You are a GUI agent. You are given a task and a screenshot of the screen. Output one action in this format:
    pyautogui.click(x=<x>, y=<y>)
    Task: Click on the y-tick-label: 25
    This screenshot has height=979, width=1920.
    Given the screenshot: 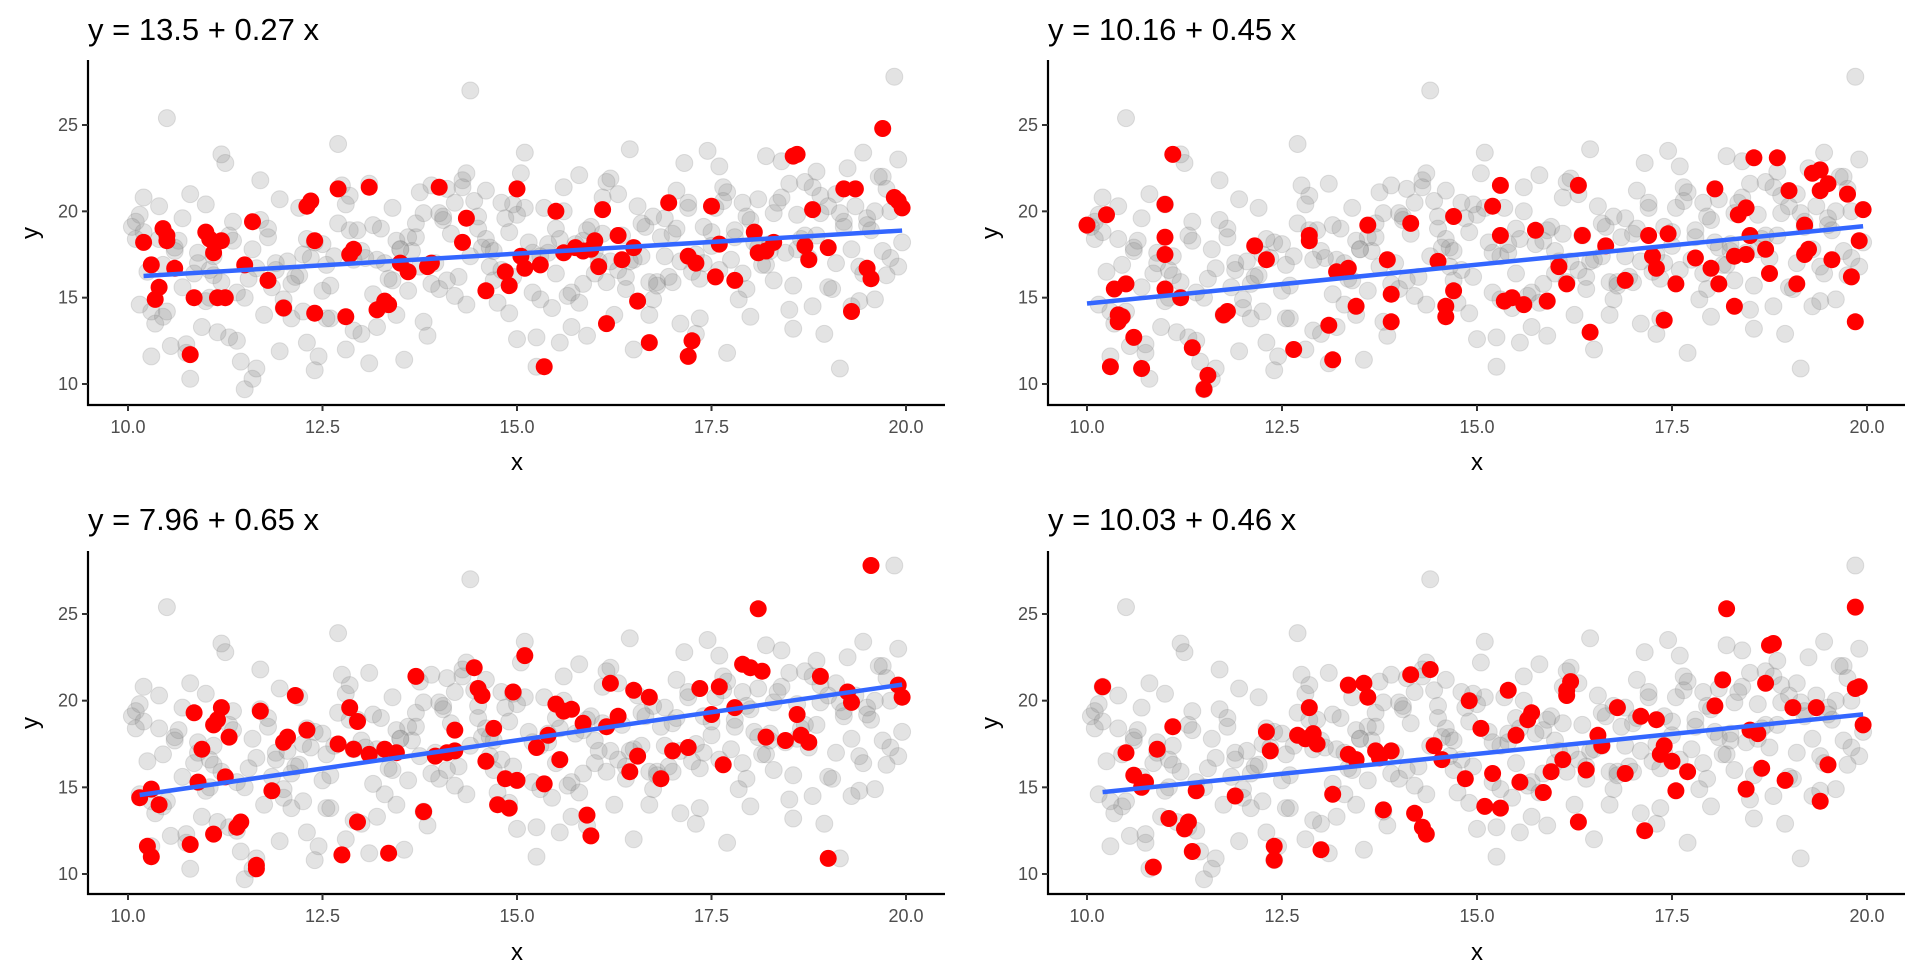 What is the action you would take?
    pyautogui.click(x=68, y=125)
    